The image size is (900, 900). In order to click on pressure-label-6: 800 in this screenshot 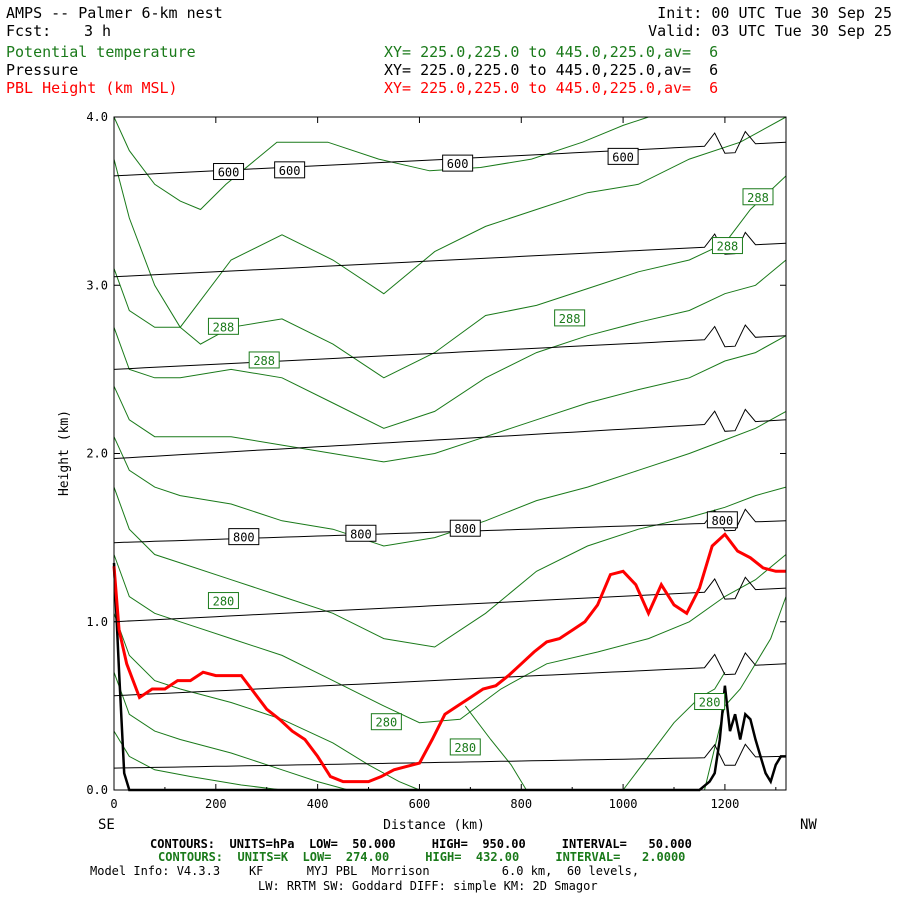, I will do `click(465, 528)`.